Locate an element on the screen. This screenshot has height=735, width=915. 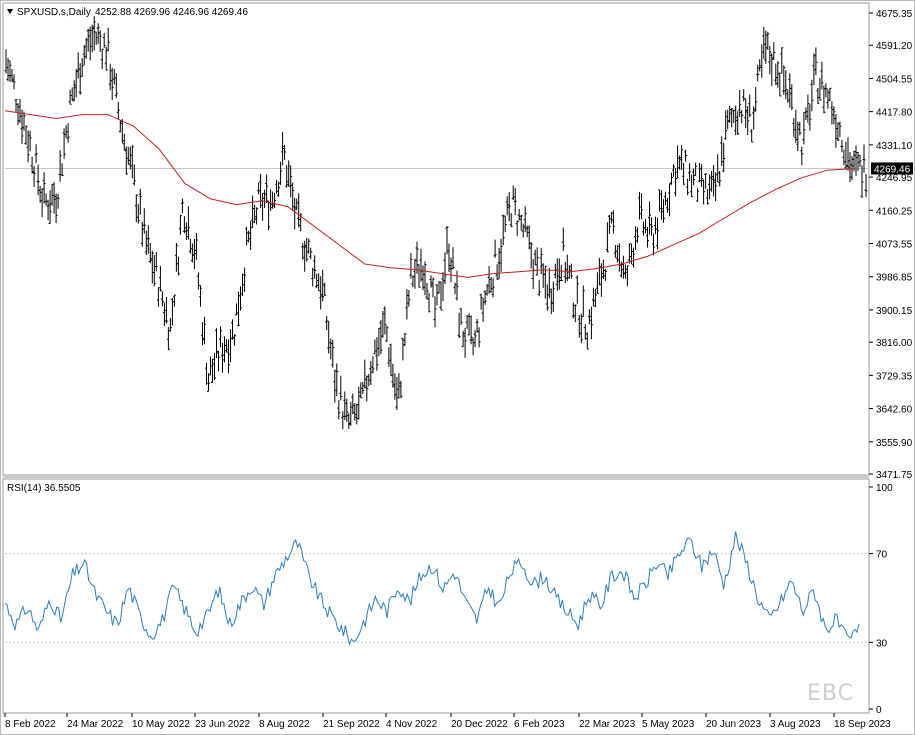
rsi-tick-label: 100 is located at coordinates (884, 488).